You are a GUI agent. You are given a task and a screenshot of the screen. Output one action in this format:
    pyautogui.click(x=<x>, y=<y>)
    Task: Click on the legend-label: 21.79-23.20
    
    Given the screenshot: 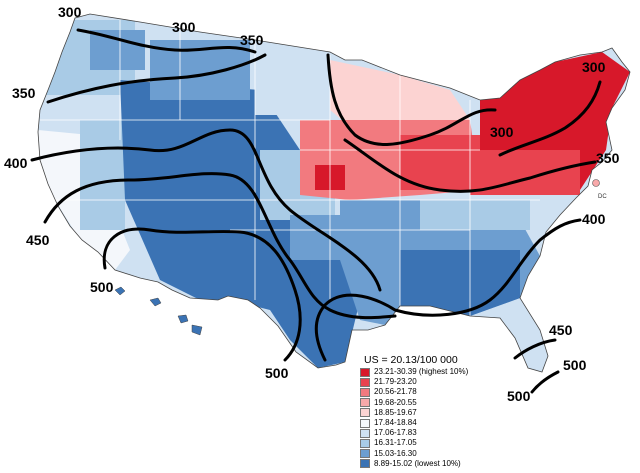 What is the action you would take?
    pyautogui.click(x=395, y=382)
    